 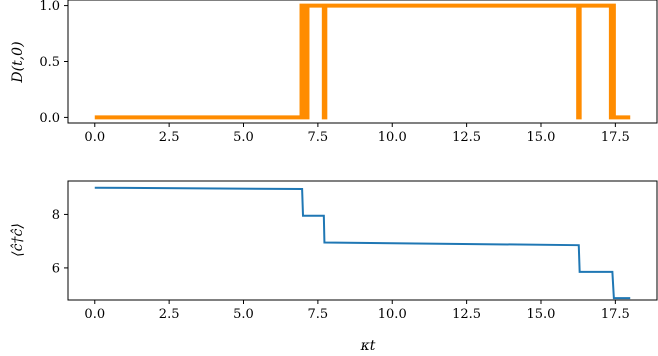 What do you see at coordinates (392, 314) in the screenshot?
I see `bot-x-tick-label: 10.0` at bounding box center [392, 314].